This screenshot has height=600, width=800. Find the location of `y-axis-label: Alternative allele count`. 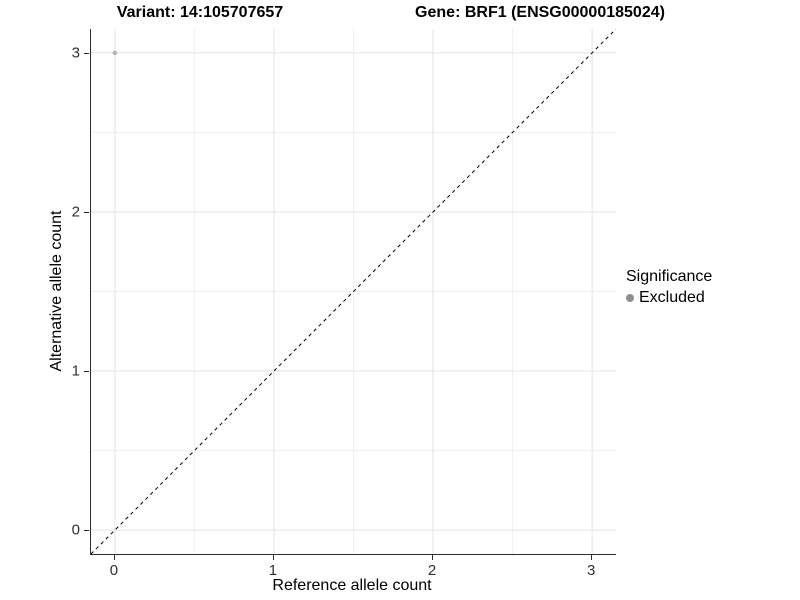

y-axis-label: Alternative allele count is located at coordinates (56, 291).